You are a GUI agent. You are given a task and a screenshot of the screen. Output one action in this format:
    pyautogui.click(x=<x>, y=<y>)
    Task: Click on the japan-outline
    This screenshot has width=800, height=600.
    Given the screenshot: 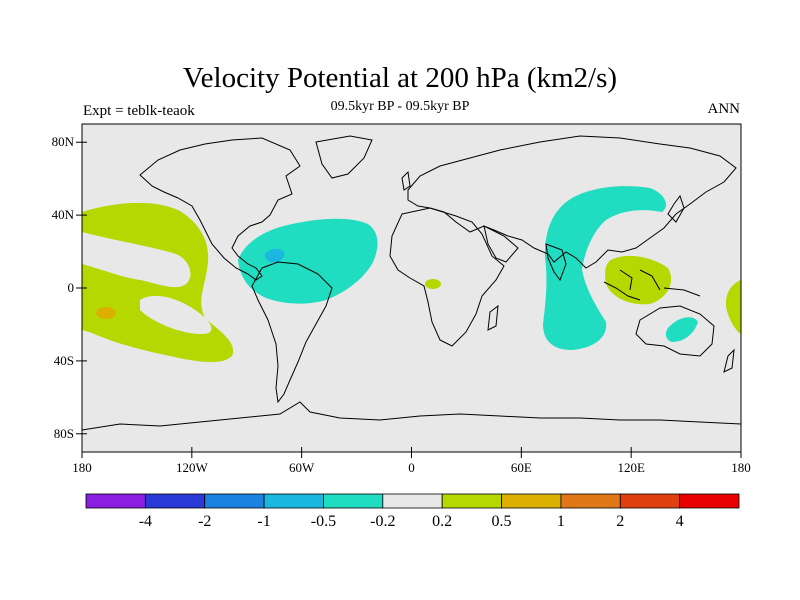 What is the action you would take?
    pyautogui.click(x=676, y=208)
    